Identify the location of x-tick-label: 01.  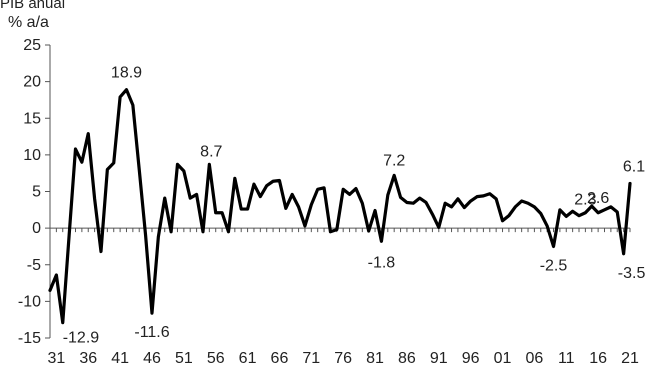
(503, 358).